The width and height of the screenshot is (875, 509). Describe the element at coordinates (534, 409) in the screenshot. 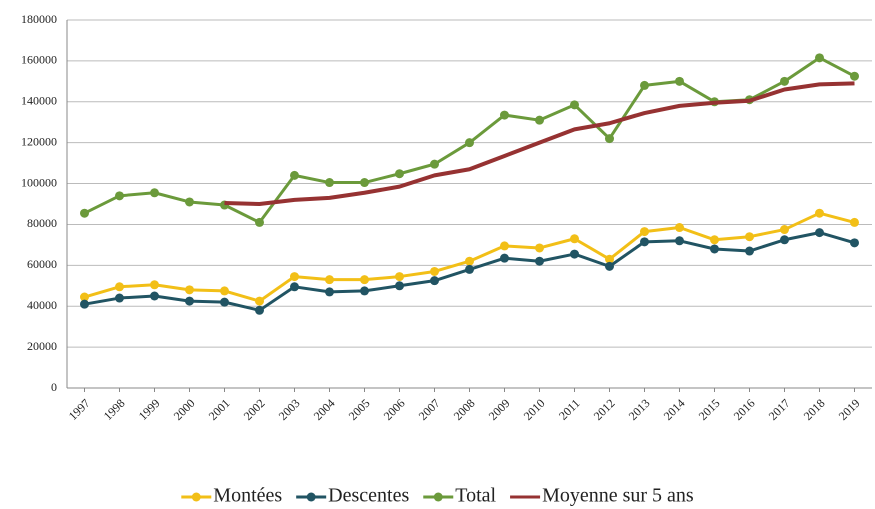

I see `x-tick-label: 2010` at that location.